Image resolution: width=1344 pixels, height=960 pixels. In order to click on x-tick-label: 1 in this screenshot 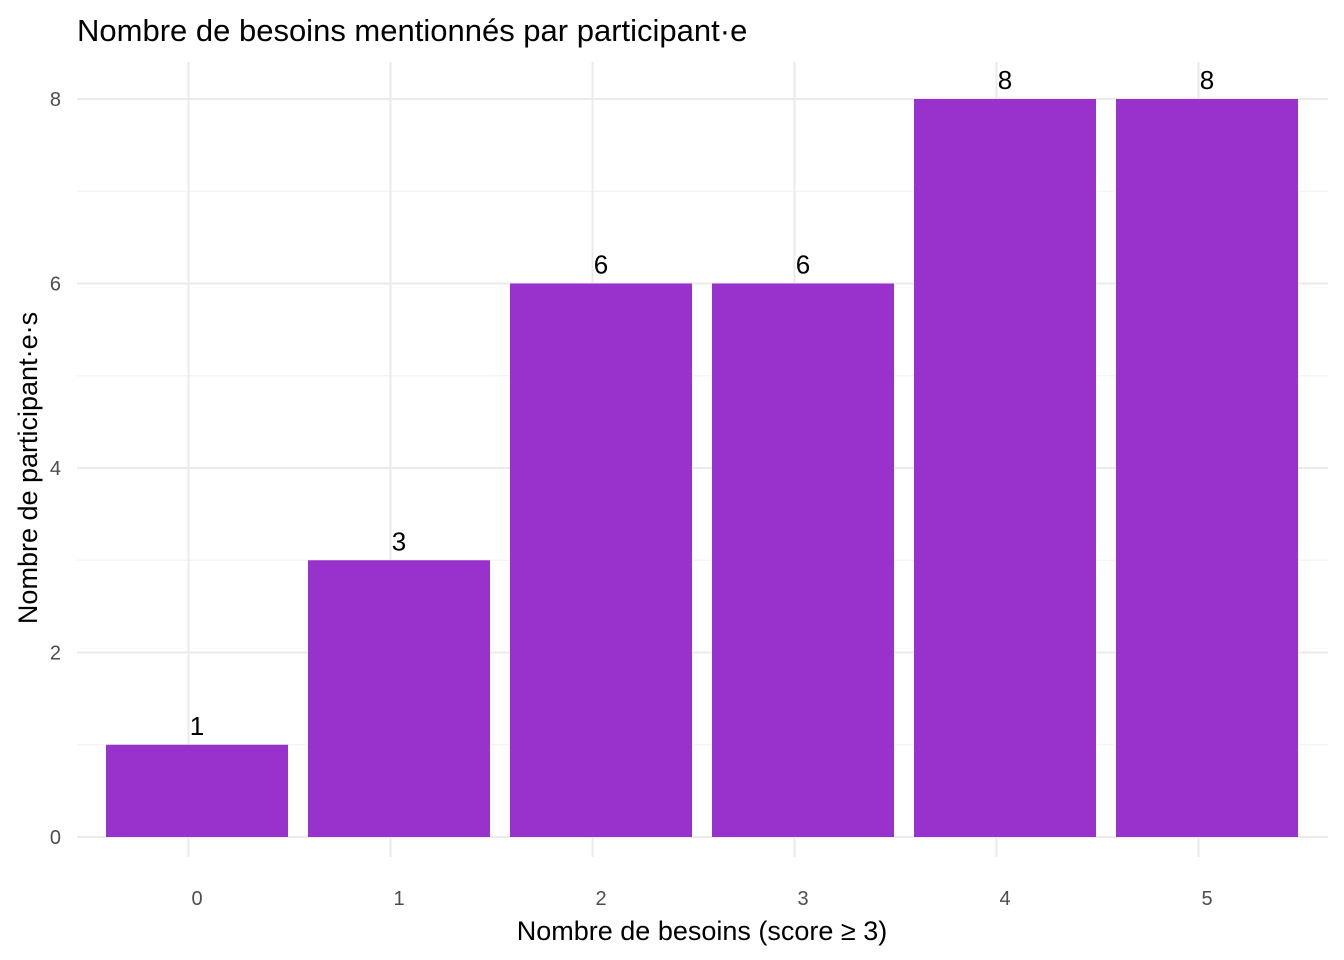, I will do `click(398, 899)`.